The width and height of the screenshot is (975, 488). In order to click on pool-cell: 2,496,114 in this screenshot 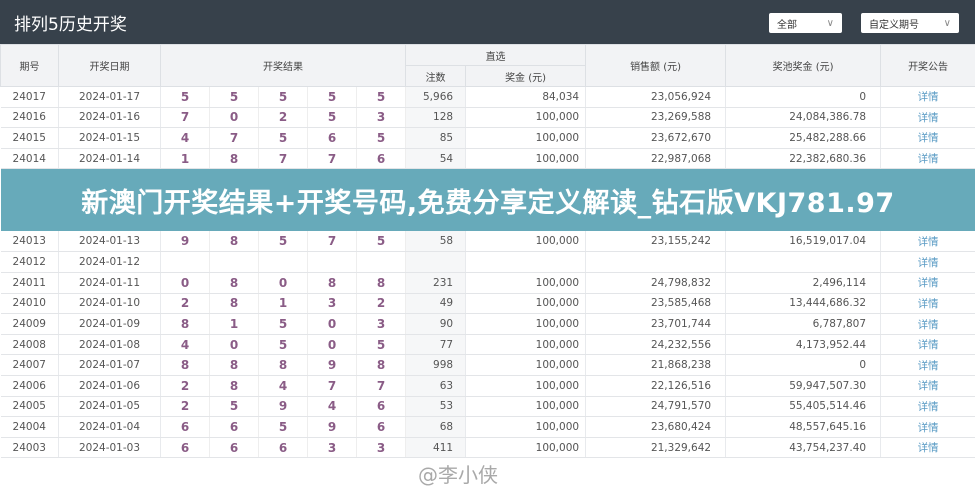, I will do `click(803, 283)`.